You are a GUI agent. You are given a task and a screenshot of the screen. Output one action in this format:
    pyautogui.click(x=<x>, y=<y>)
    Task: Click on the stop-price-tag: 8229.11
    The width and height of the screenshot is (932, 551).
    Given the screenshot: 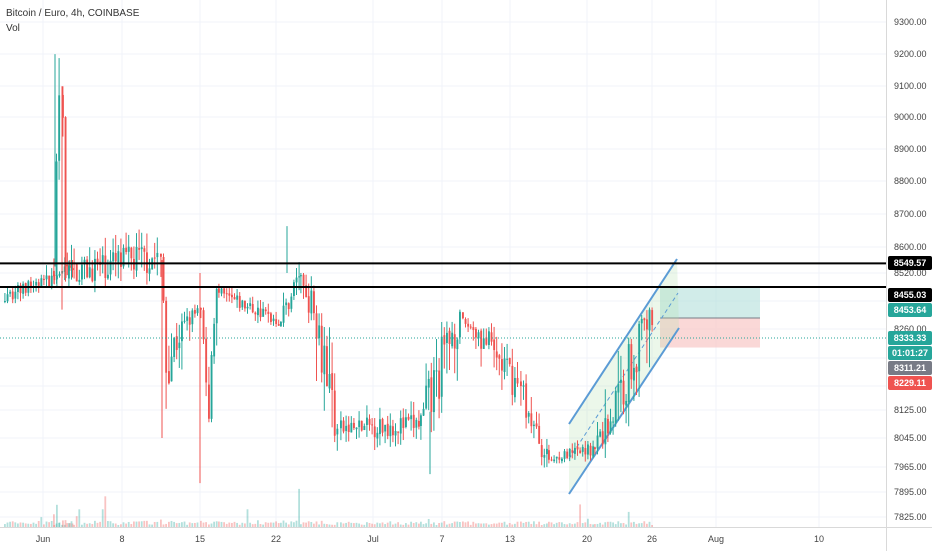 What is the action you would take?
    pyautogui.click(x=910, y=383)
    